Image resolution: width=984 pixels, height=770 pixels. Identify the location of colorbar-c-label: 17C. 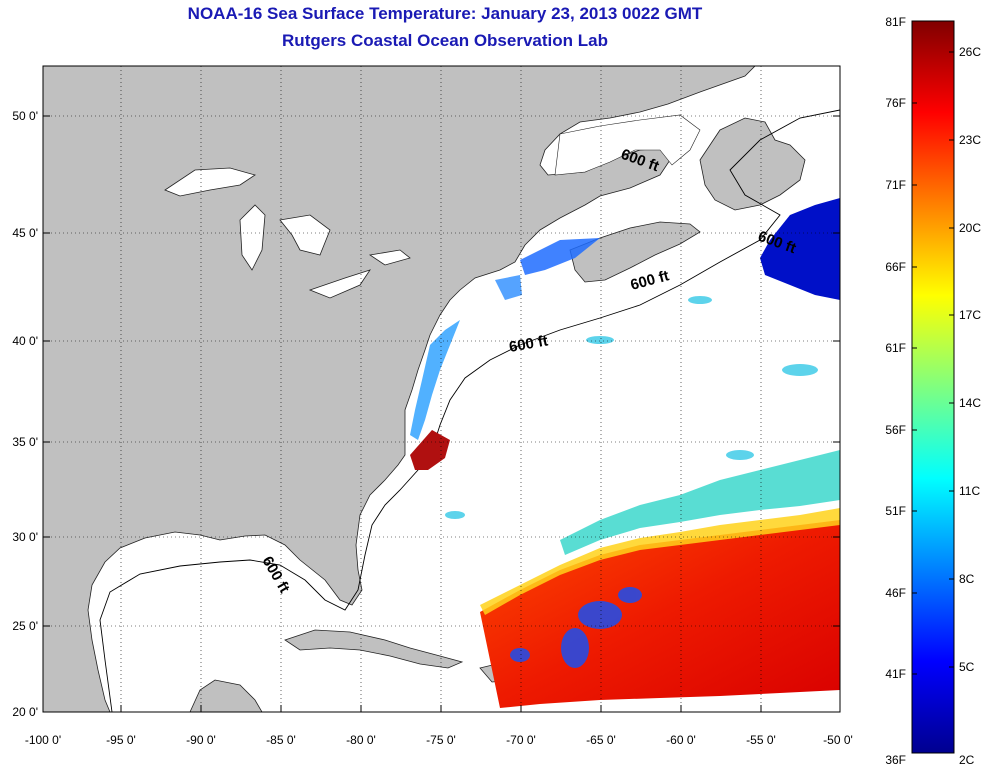
(970, 315).